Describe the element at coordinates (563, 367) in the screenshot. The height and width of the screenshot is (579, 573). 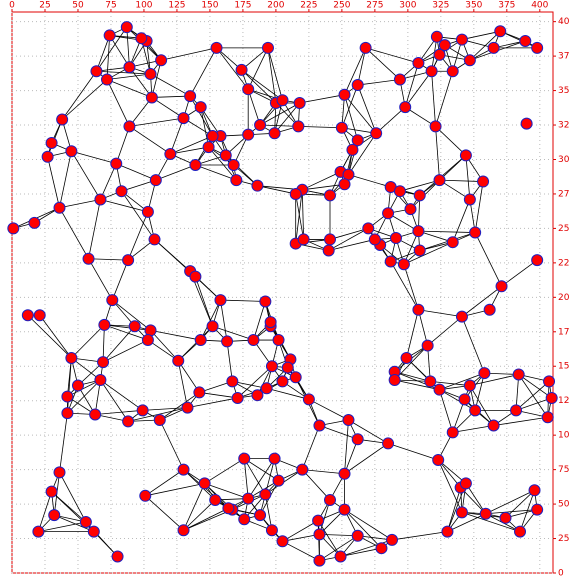
I see `y-tick-label: 15` at that location.